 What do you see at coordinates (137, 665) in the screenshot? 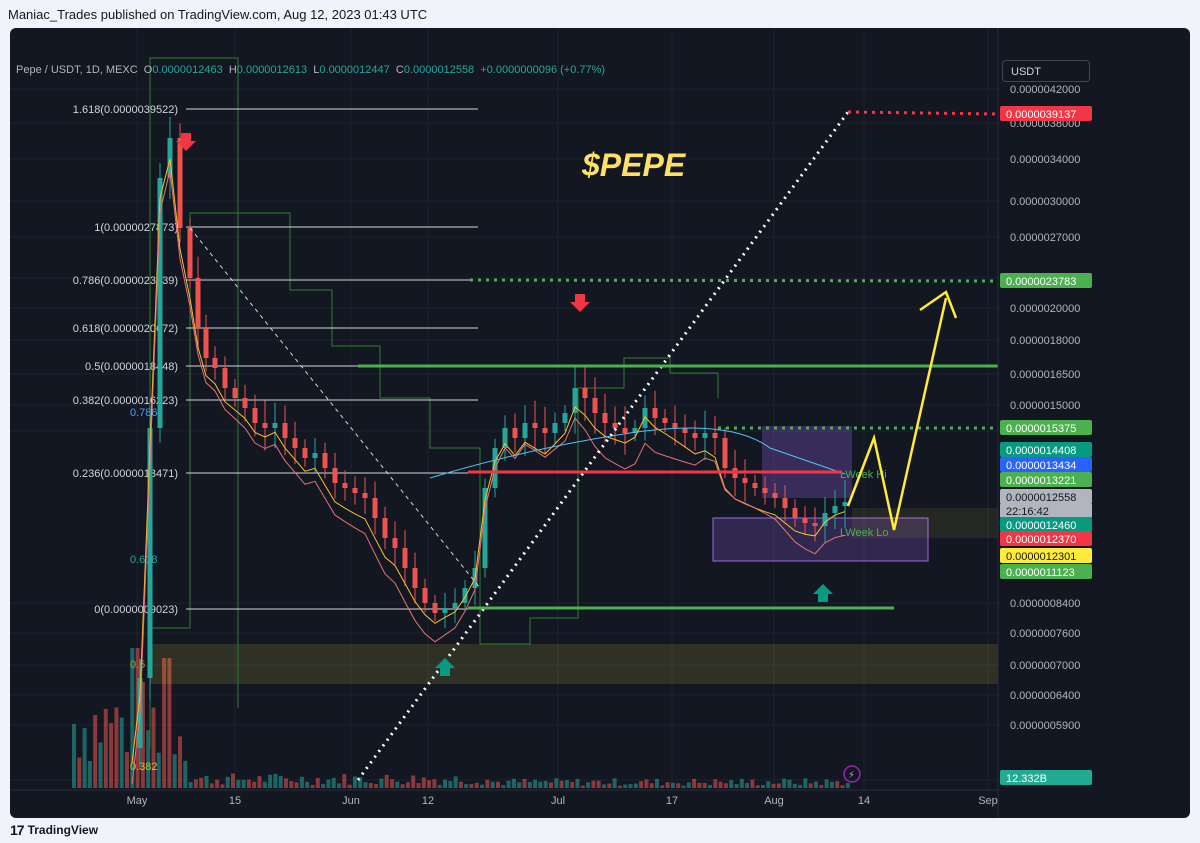
I see `side-fib-label: 0.5` at bounding box center [137, 665].